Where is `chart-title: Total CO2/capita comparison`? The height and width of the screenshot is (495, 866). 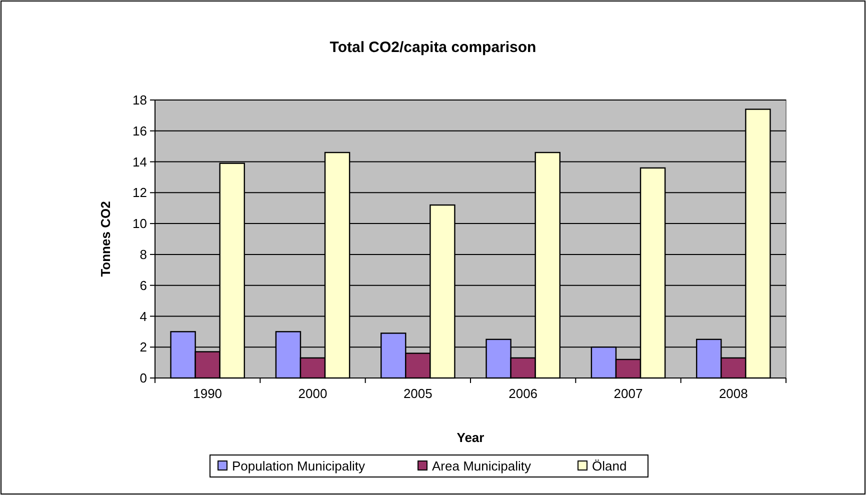
chart-title: Total CO2/capita comparison is located at coordinates (433, 47).